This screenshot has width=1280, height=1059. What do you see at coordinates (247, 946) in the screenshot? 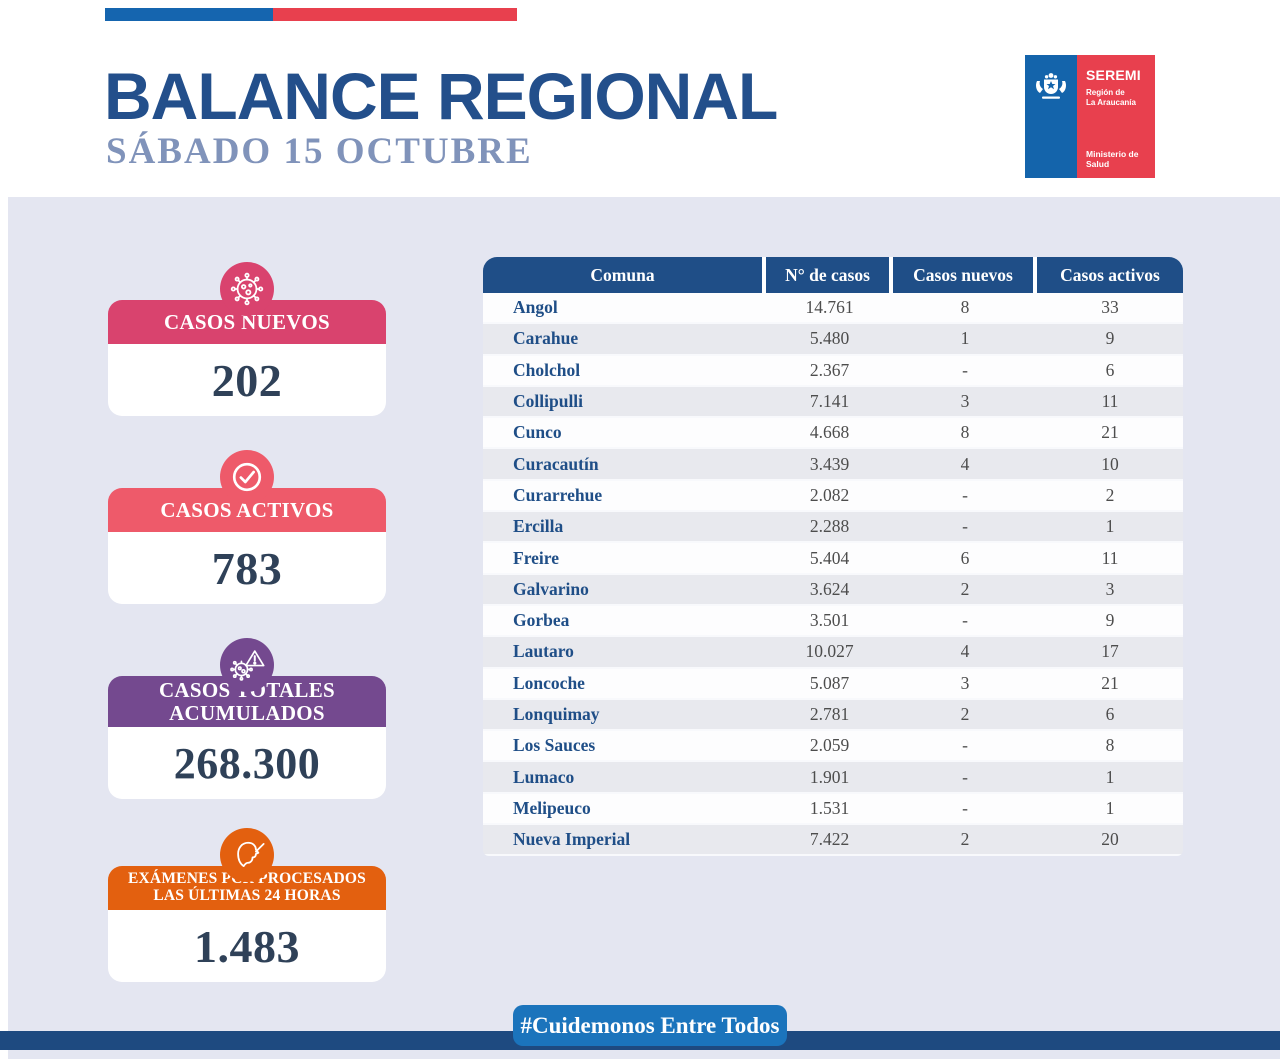
I see `stat-value: 1.483` at bounding box center [247, 946].